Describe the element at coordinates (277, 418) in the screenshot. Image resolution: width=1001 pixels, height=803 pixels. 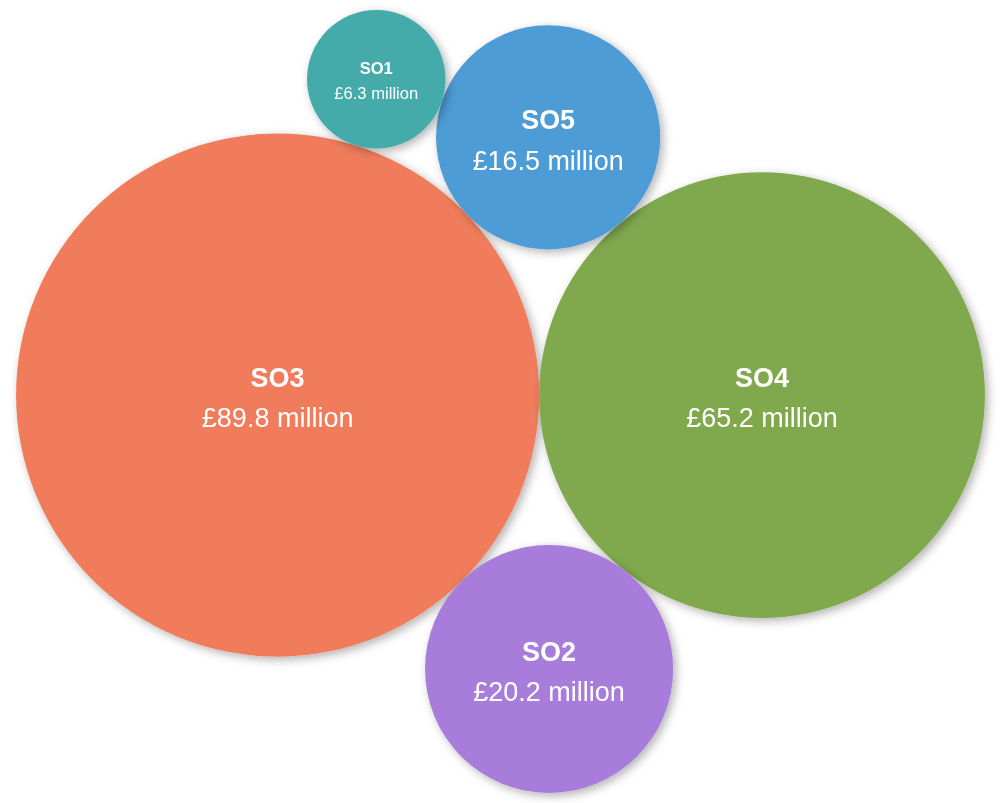
I see `data-label: £89.8 million` at that location.